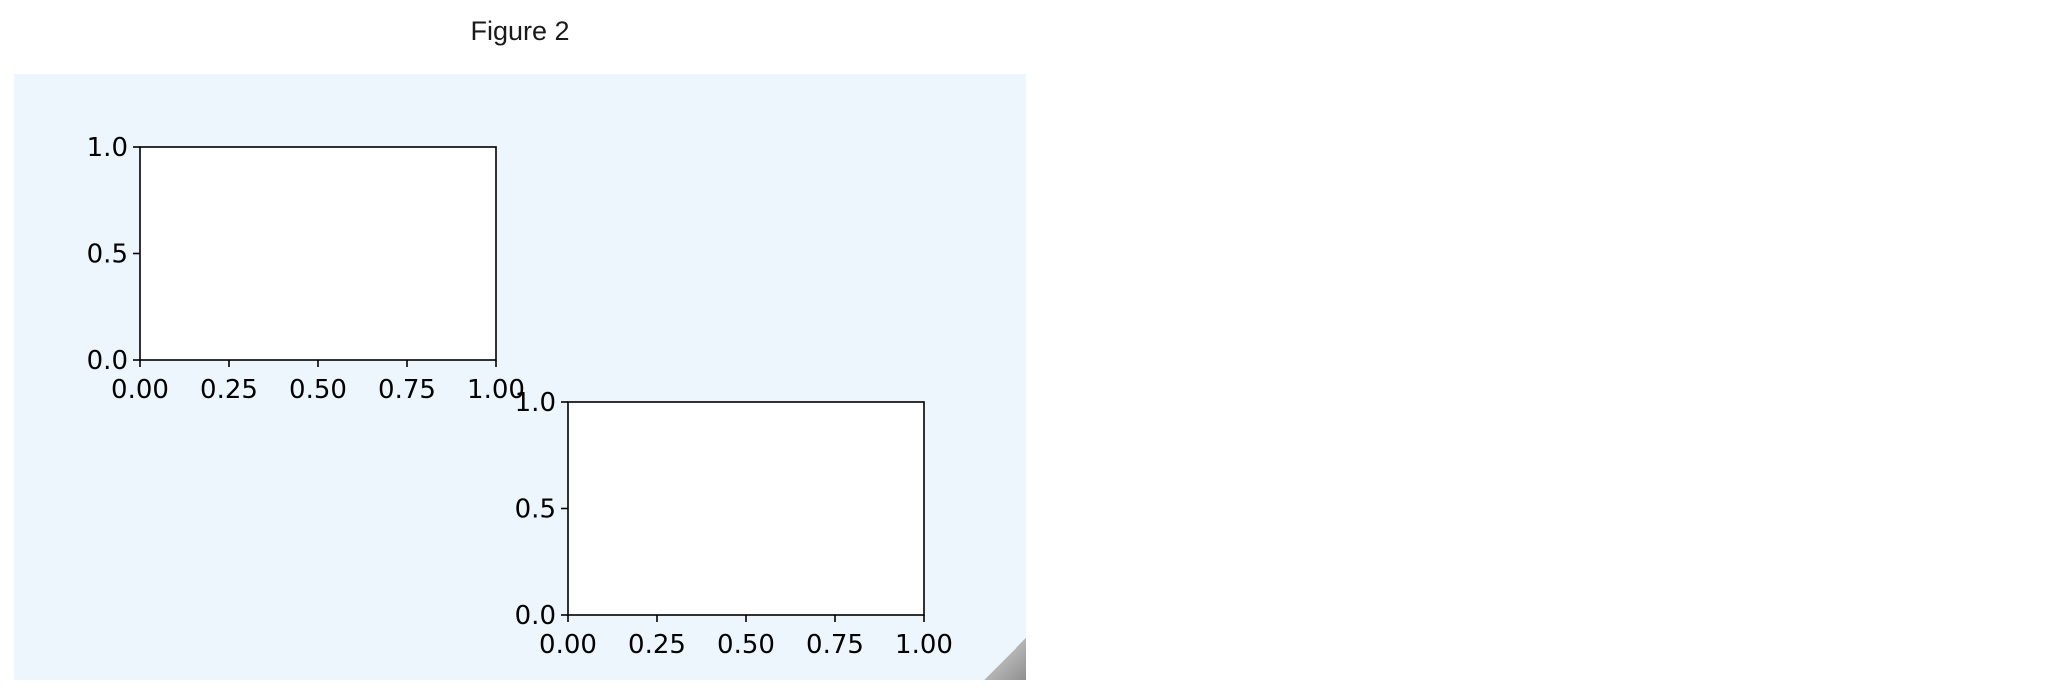 Image resolution: width=2068 pixels, height=694 pixels. I want to click on axes-1: 0.00 0.25 0.50 0.75 1.00 0.0 0.5 1.0, so click(306, 269).